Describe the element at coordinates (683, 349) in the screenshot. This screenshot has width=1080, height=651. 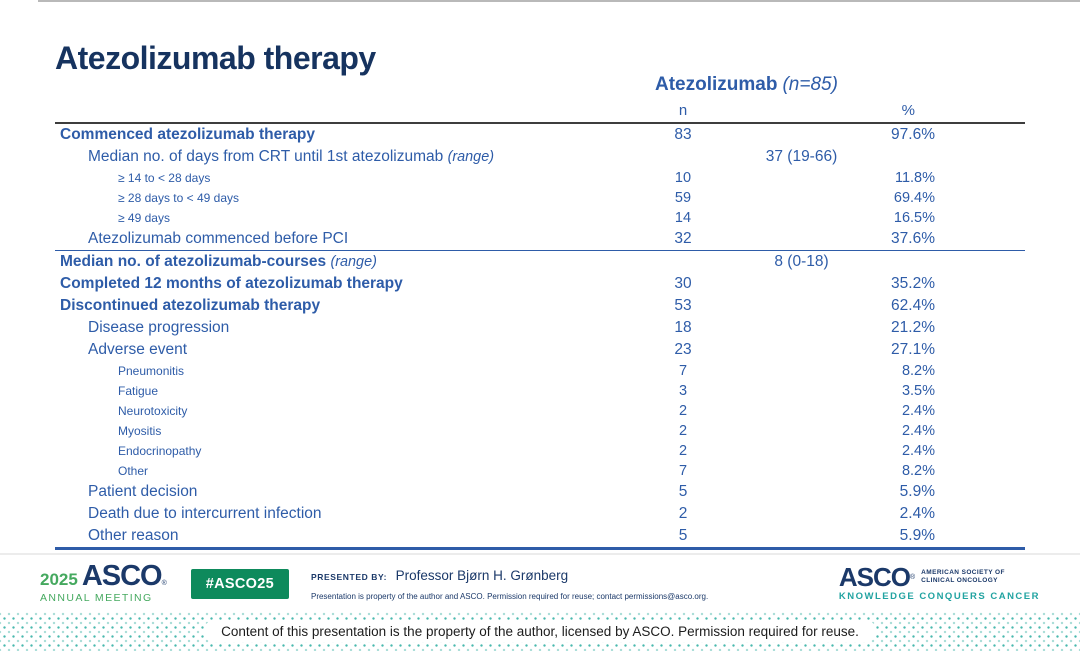
I see `row-n: 23` at that location.